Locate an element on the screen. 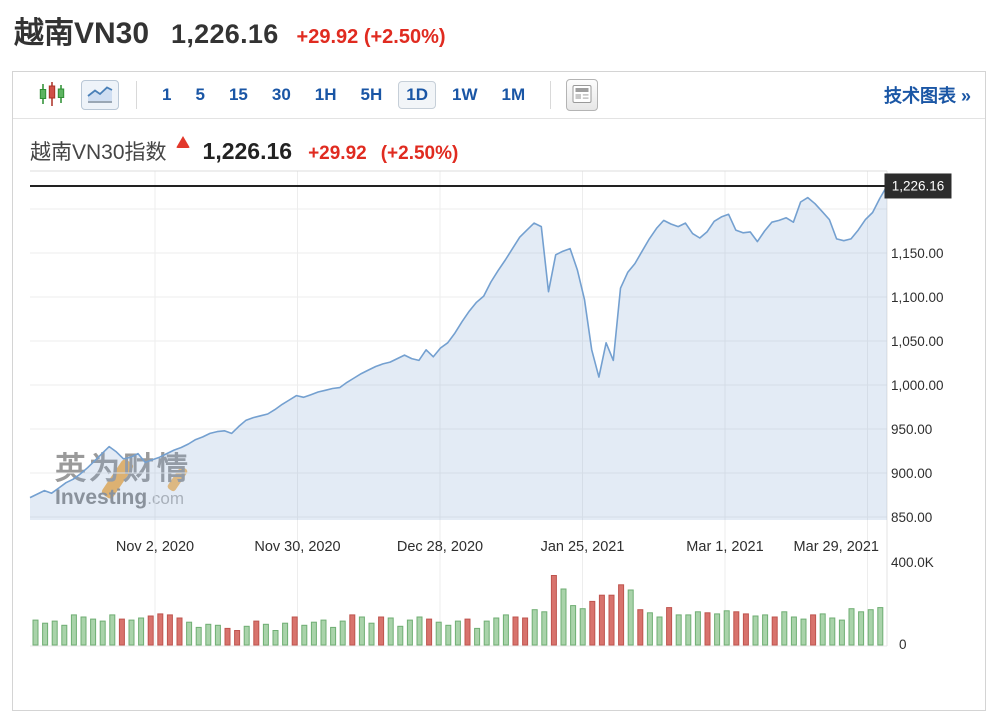 Image resolution: width=998 pixels, height=711 pixels. chart-change: +29.92 is located at coordinates (337, 153).